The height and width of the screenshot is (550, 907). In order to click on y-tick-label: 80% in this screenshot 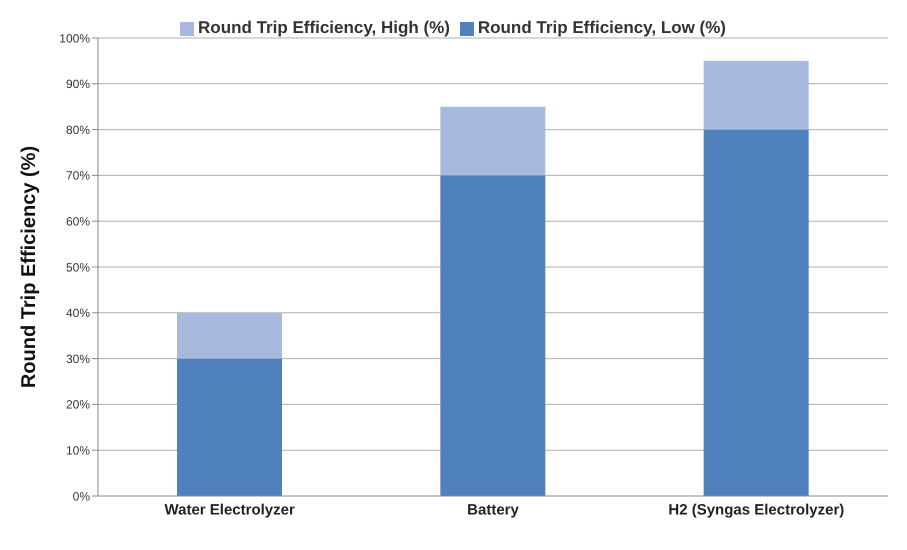, I will do `click(78, 129)`.